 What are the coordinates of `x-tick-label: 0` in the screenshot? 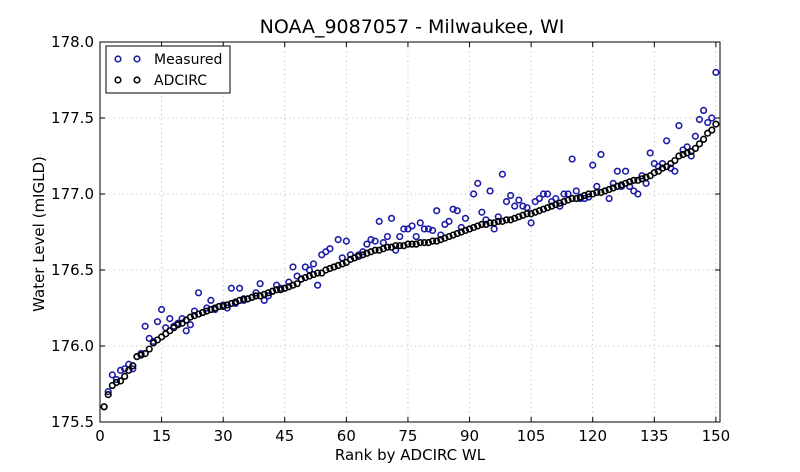 It's located at (100, 436).